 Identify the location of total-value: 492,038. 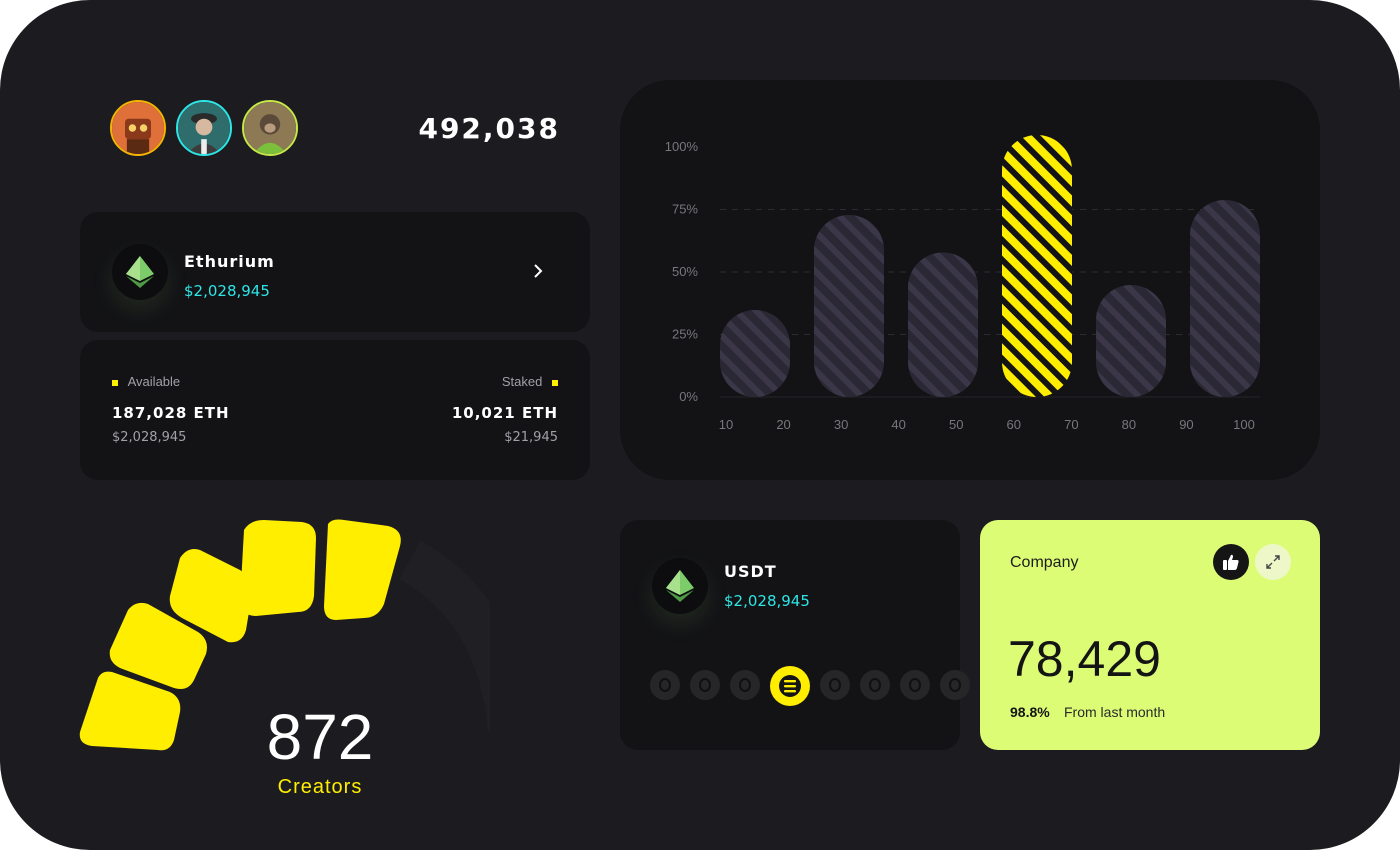
(489, 128).